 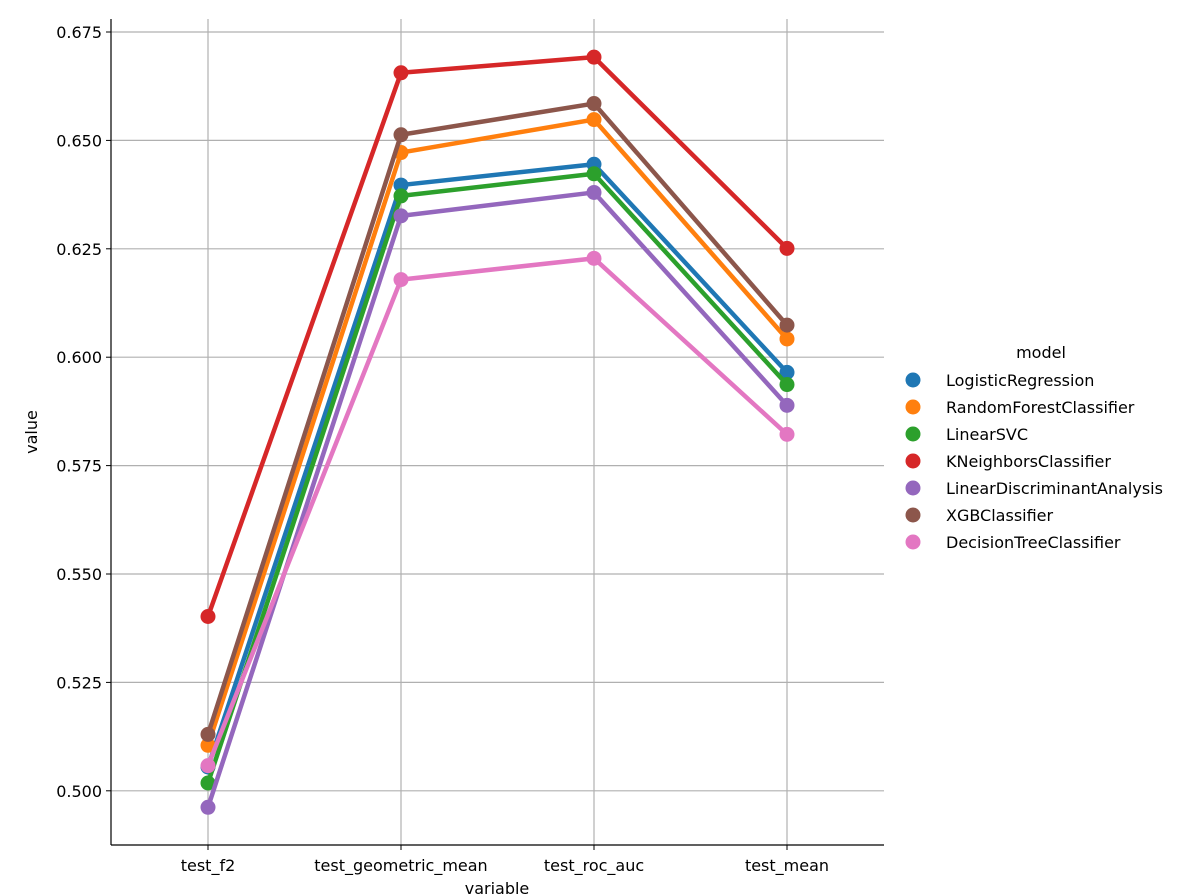 I want to click on legend-entry-label: LinearSVC, so click(x=987, y=434).